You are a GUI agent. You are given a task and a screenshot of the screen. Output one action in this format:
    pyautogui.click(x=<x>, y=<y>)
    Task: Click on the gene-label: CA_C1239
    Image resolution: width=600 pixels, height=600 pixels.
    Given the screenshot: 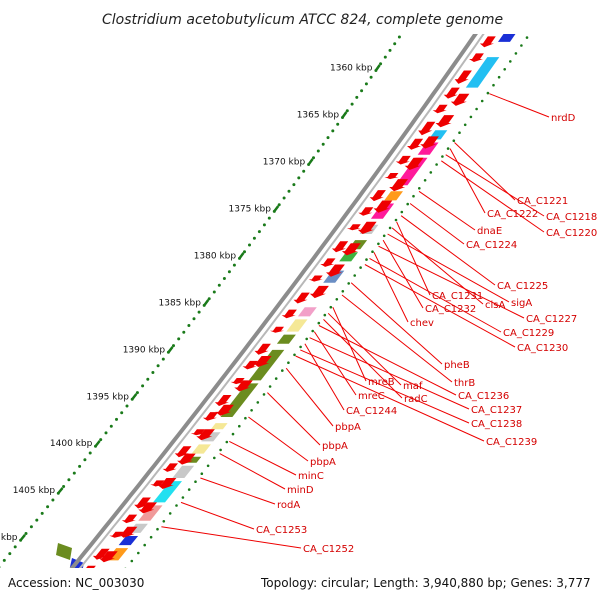 What is the action you would take?
    pyautogui.click(x=511, y=442)
    